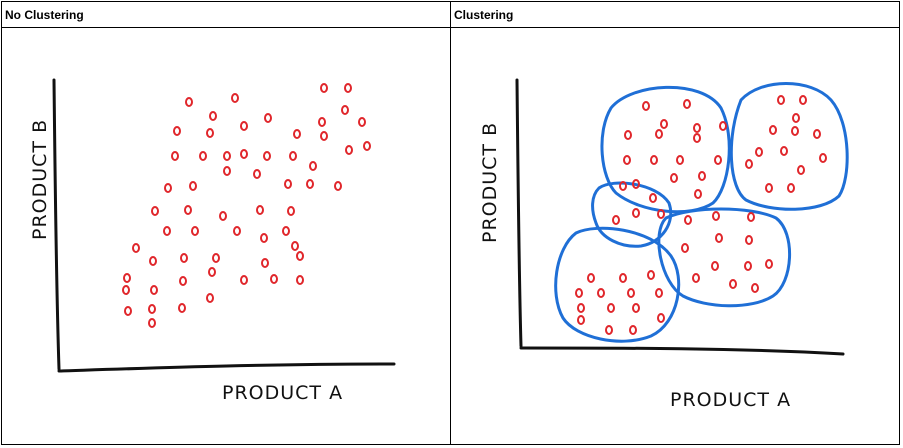  I want to click on data-points, so click(701, 215).